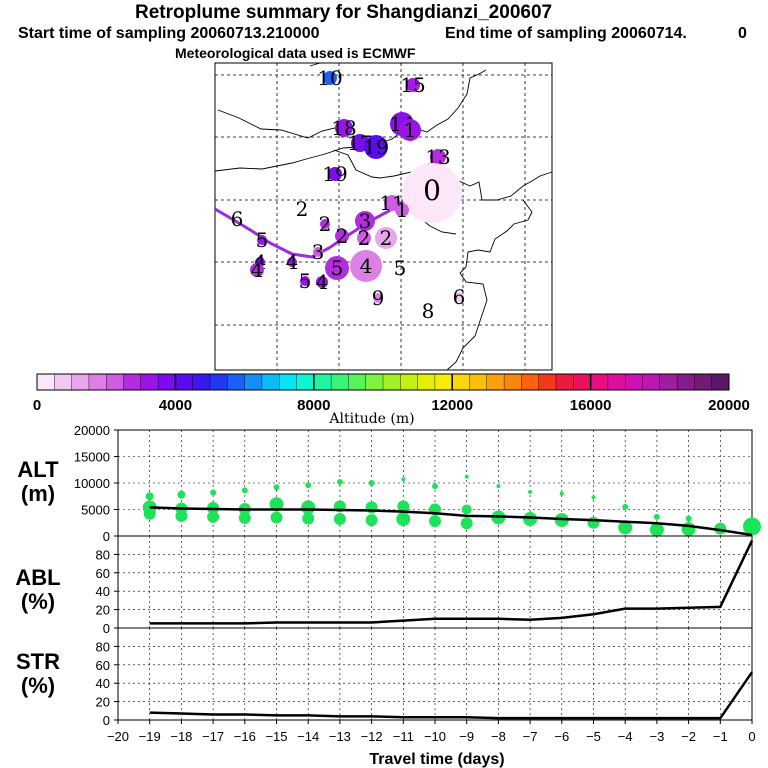 The height and width of the screenshot is (768, 768). I want to click on y-tick-label: 5000, so click(95, 510).